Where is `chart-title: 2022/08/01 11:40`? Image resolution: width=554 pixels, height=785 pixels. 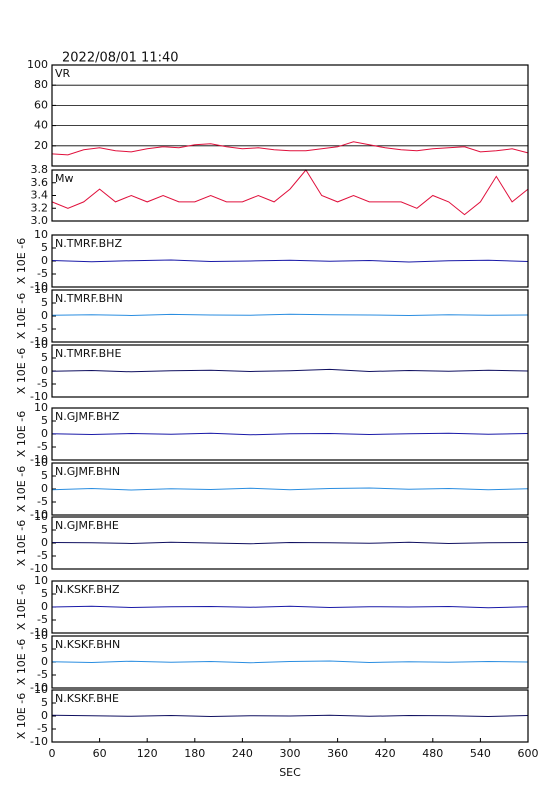
chart-title: 2022/08/01 11:40 is located at coordinates (120, 58).